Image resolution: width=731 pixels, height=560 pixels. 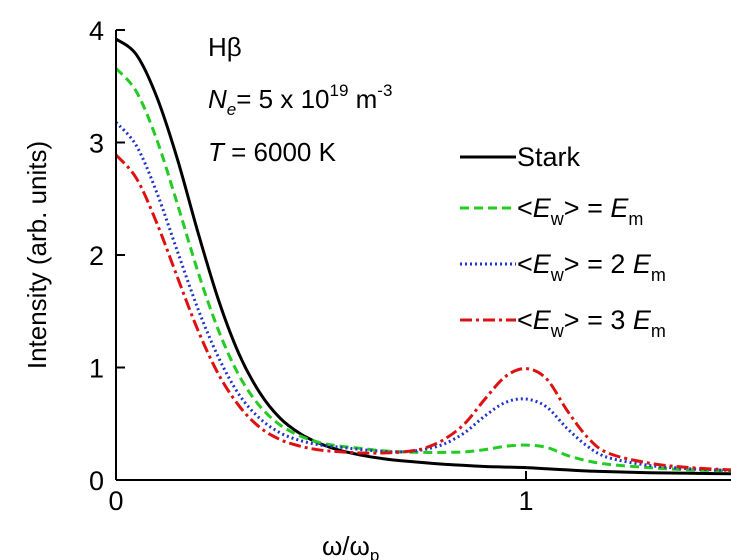 I want to click on y-tick-label: 1, so click(x=96, y=369).